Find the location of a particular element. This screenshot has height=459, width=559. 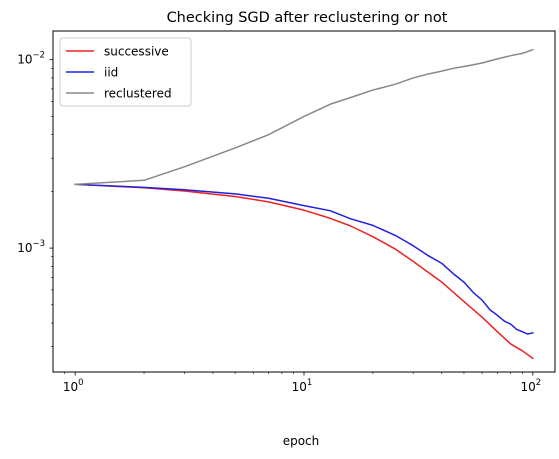

x-tick-label: 10² is located at coordinates (530, 386).